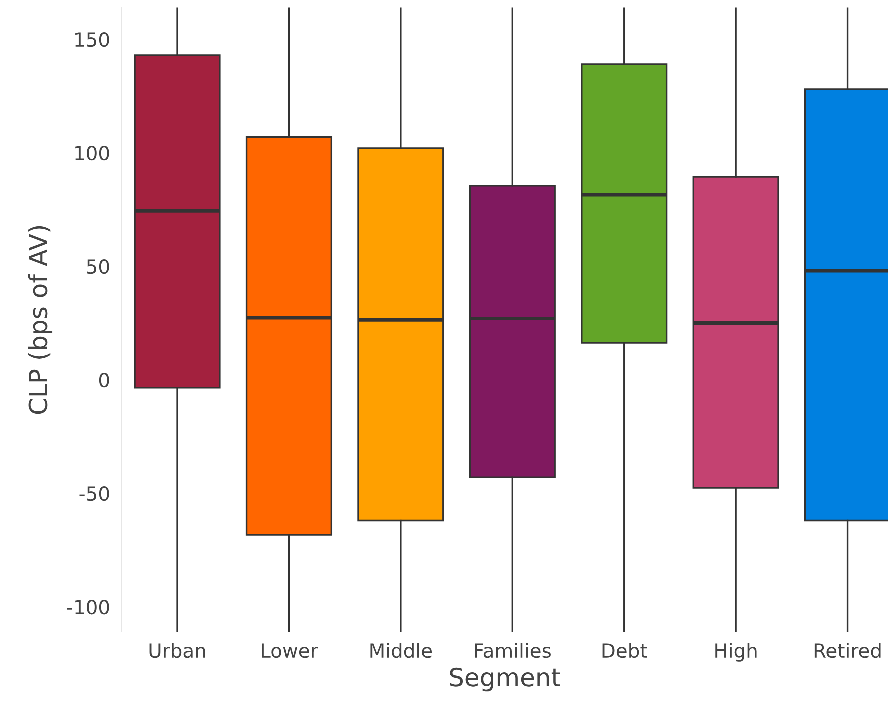 This screenshot has height=703, width=888. Describe the element at coordinates (513, 650) in the screenshot. I see `x-tick-label: Families` at that location.